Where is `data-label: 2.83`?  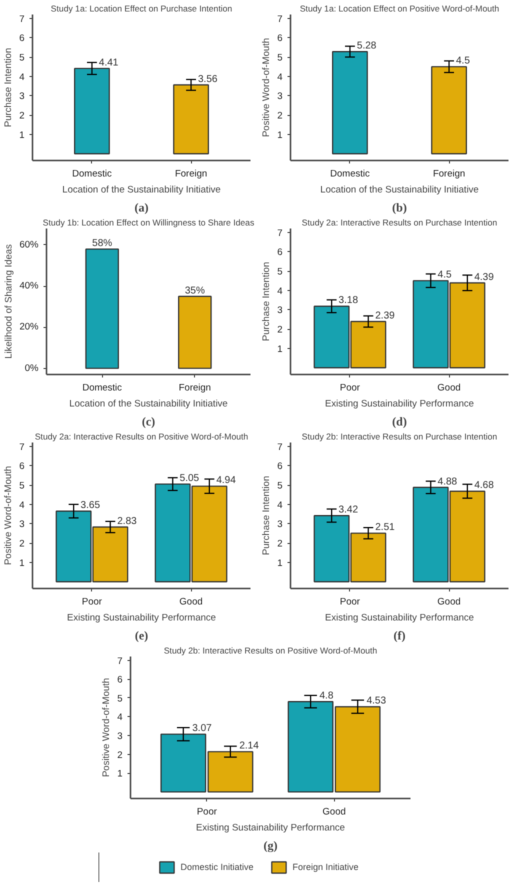 data-label: 2.83 is located at coordinates (127, 522).